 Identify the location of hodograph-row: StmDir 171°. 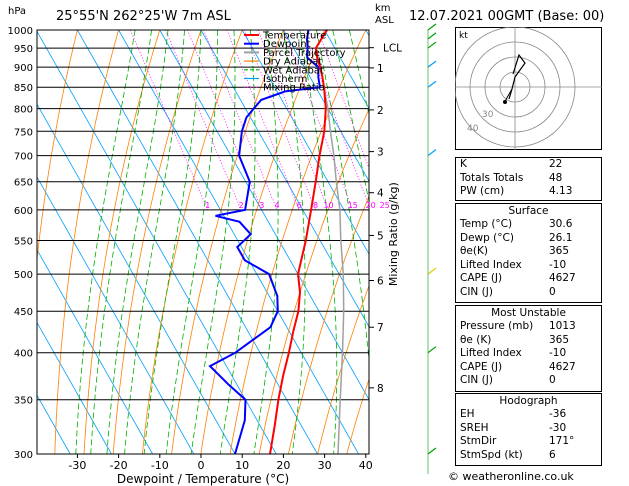
(528, 442).